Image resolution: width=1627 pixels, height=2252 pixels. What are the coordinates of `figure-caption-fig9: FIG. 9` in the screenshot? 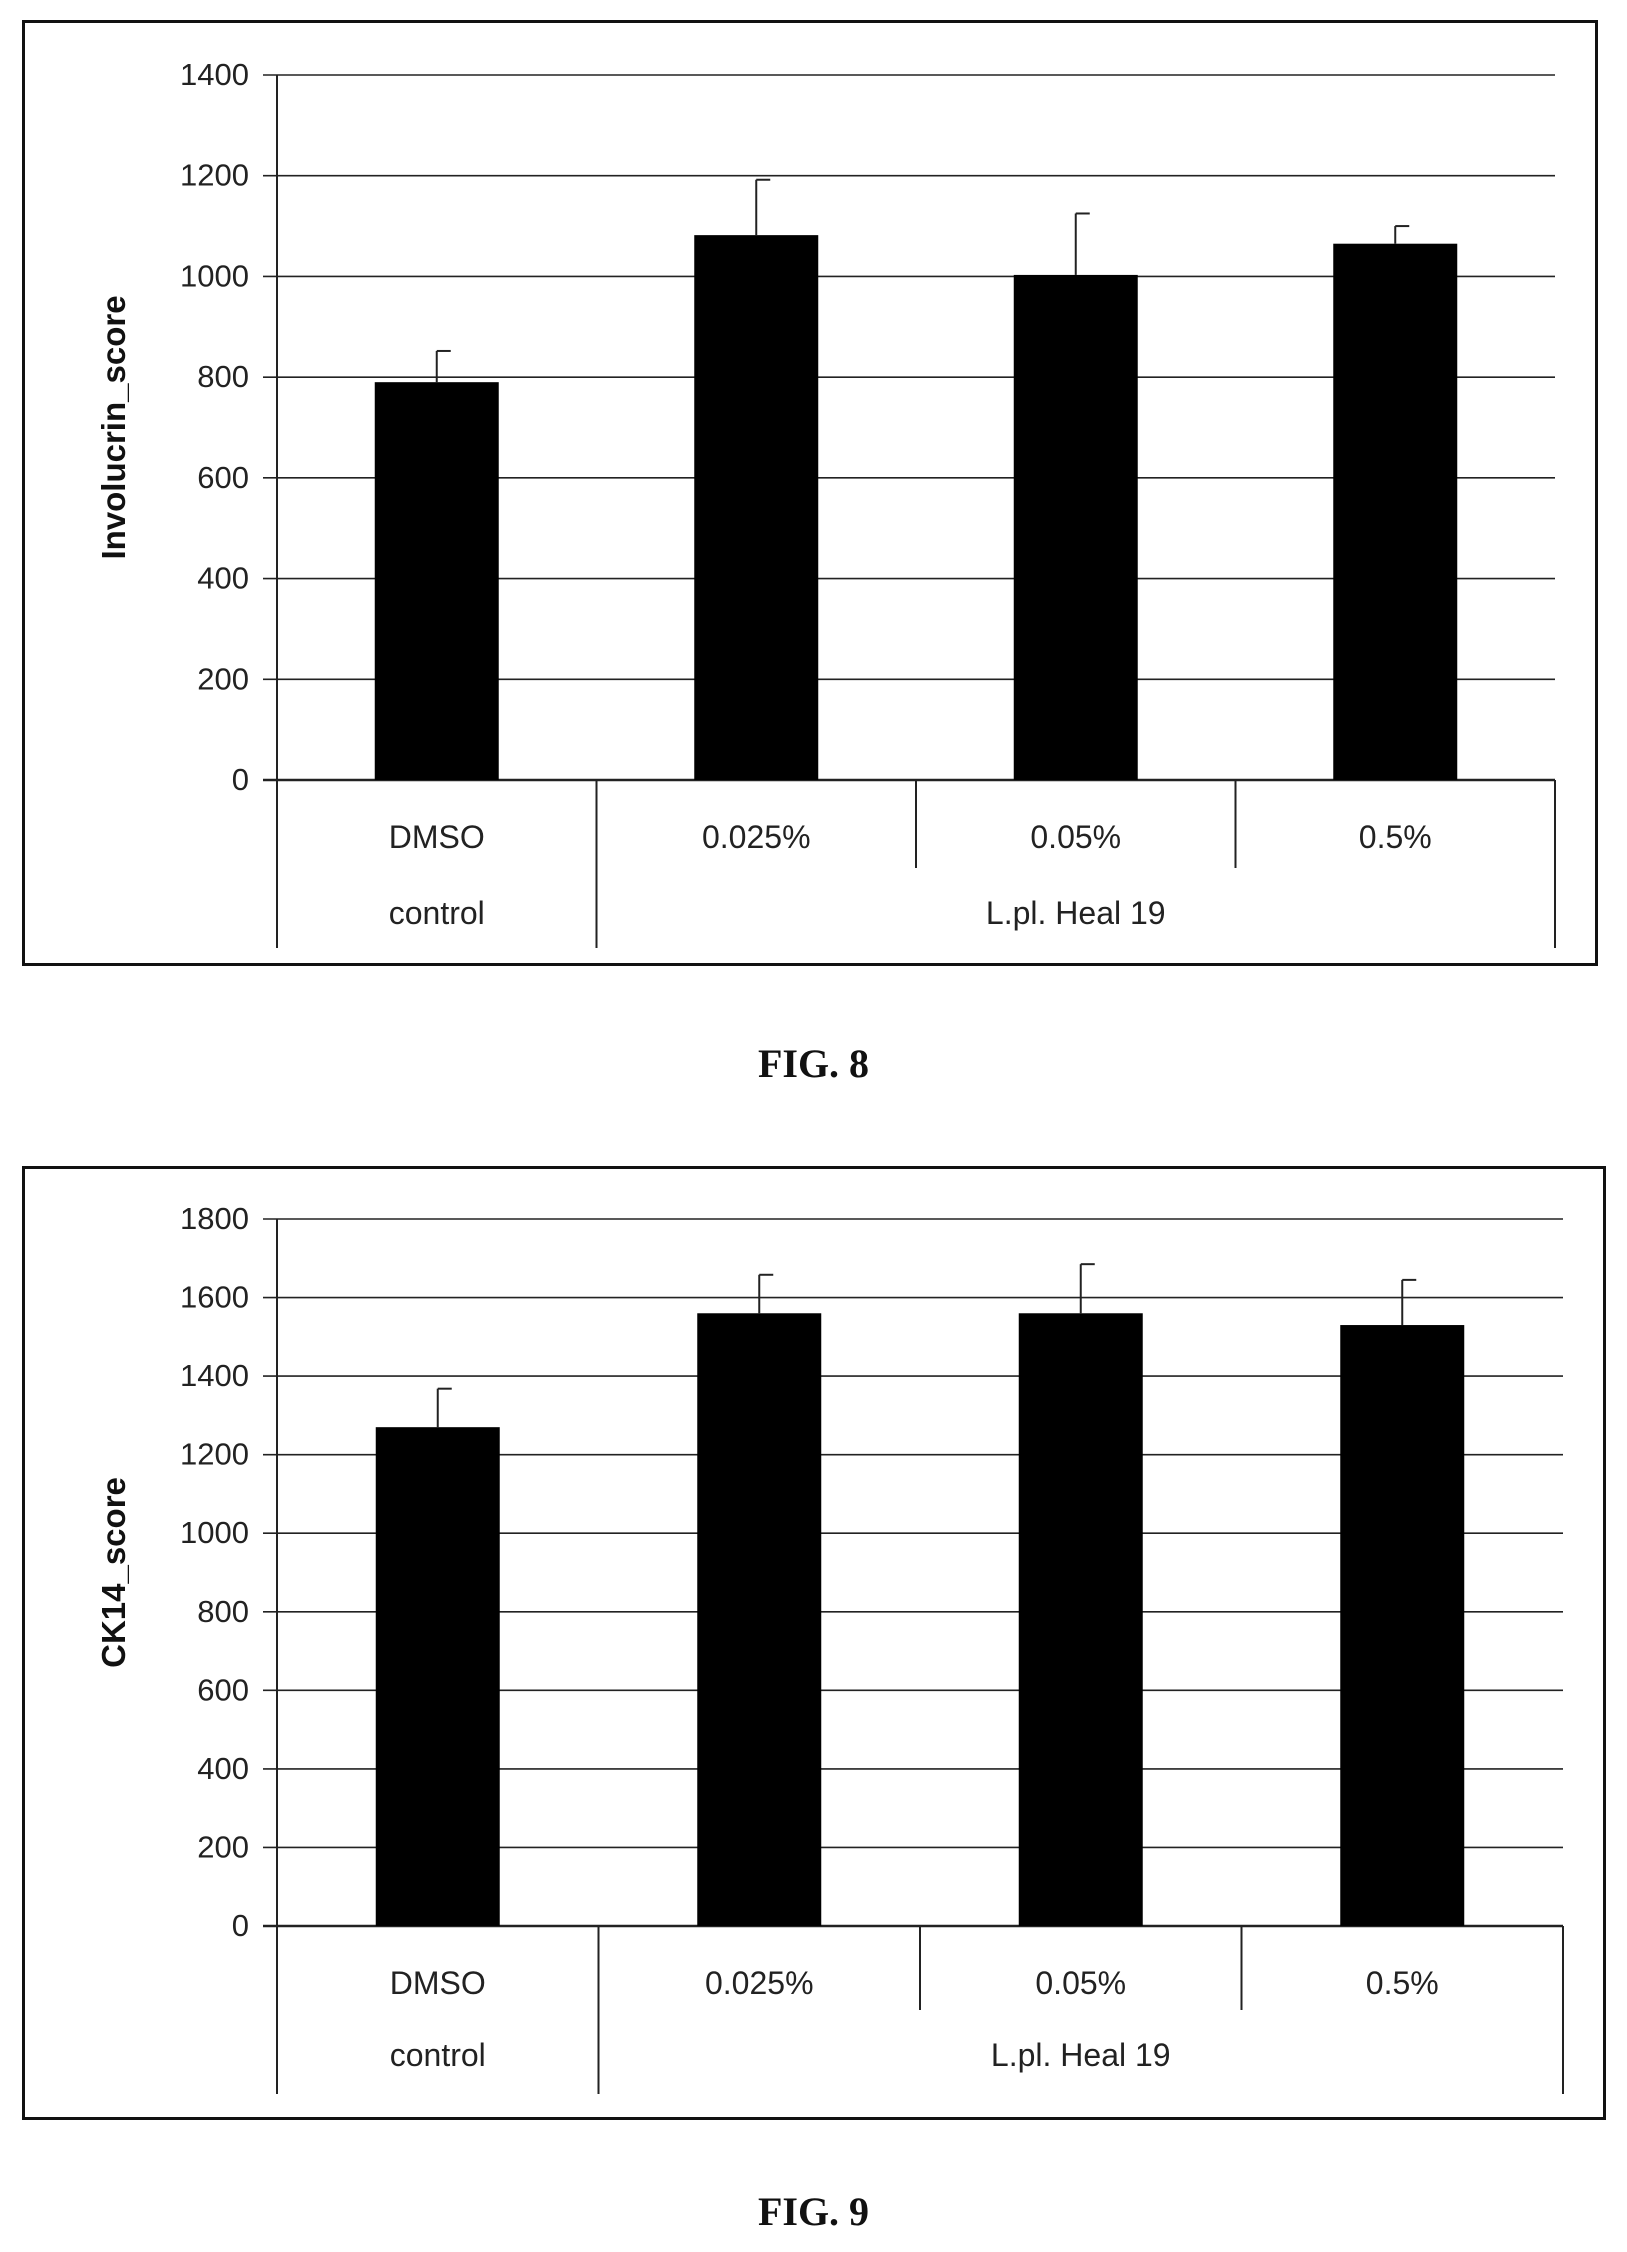 It's located at (813, 2211).